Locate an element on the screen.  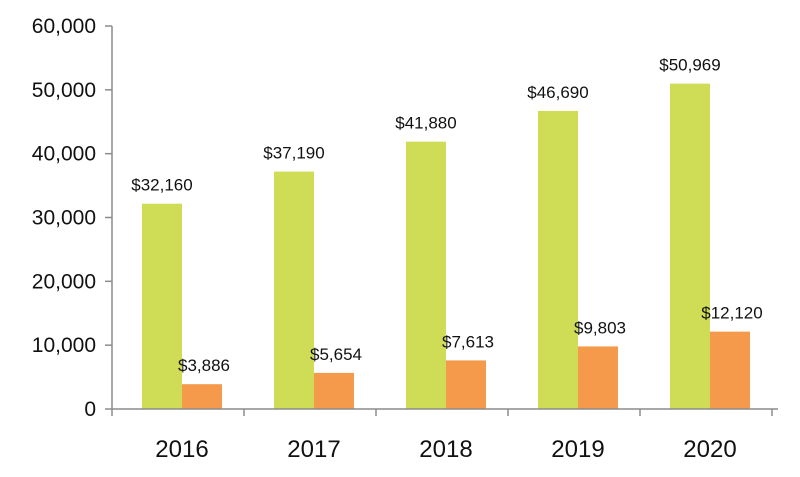
bar-series-2-2018 is located at coordinates (466, 384).